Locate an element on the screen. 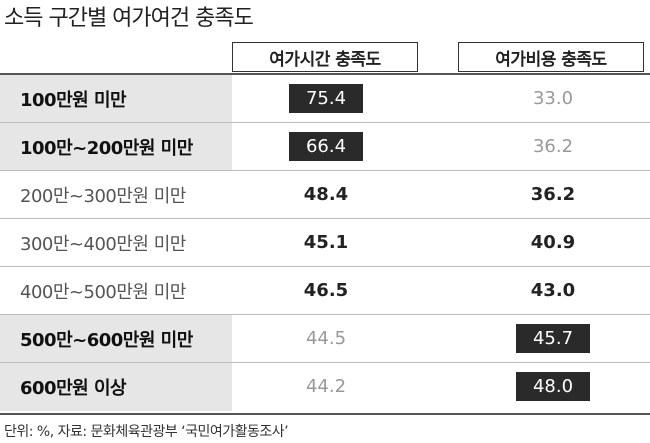 The height and width of the screenshot is (443, 650). table-row: 300만~400만원 미만 45.1 40.9 is located at coordinates (325, 243).